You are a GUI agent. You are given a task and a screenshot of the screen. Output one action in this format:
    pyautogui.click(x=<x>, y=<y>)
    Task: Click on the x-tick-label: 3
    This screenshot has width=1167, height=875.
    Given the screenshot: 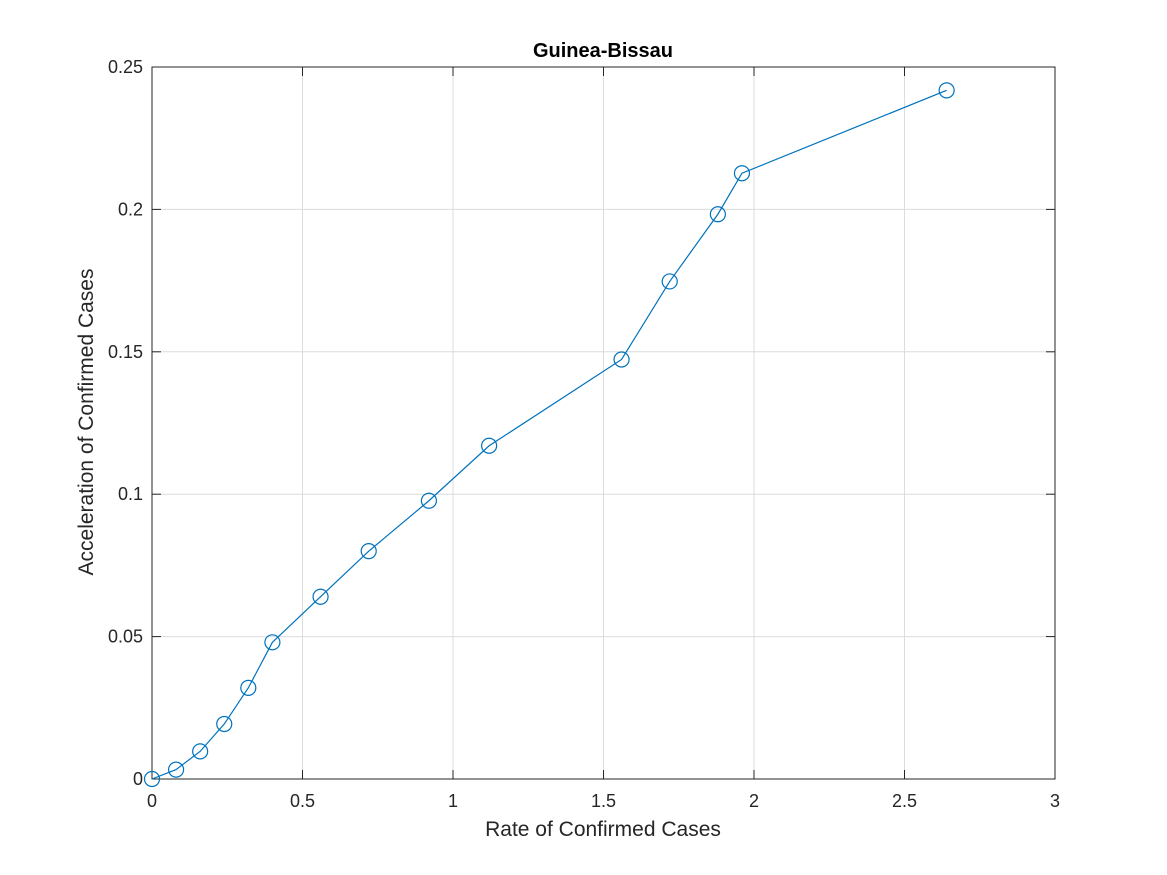 What is the action you would take?
    pyautogui.click(x=1055, y=801)
    